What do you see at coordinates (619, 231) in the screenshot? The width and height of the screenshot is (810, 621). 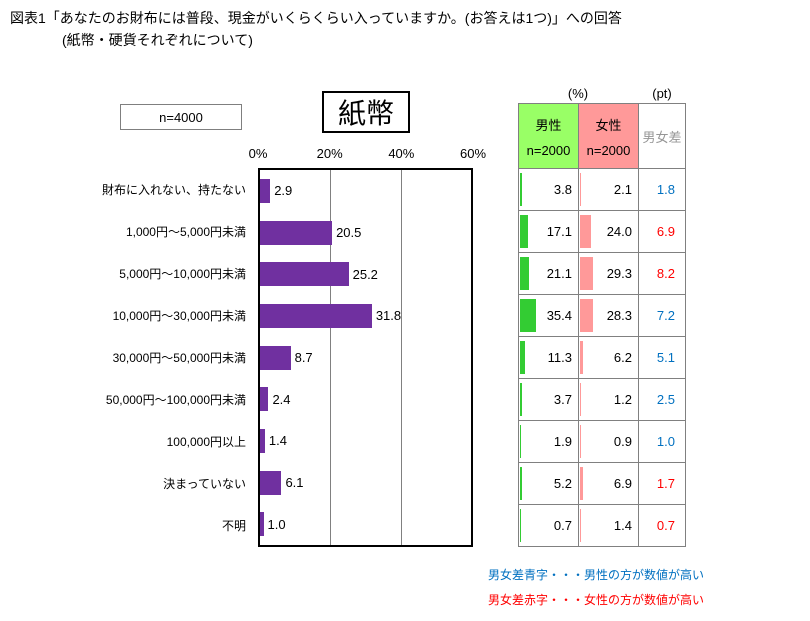 I see `female-value: 24.0` at bounding box center [619, 231].